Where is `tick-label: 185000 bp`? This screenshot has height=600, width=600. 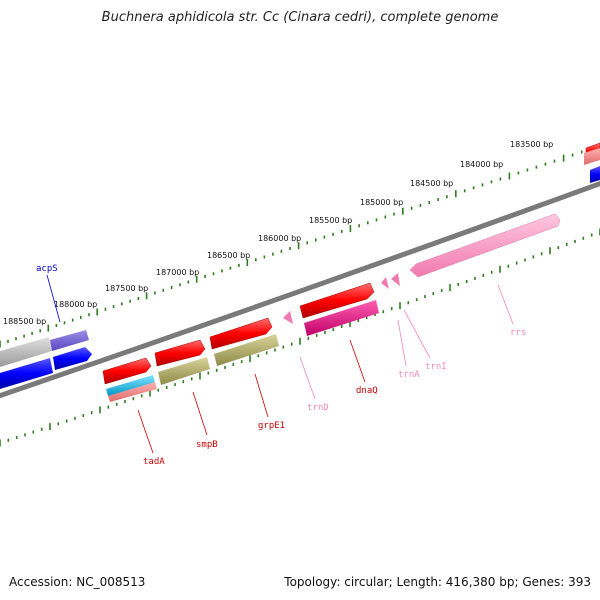 tick-label: 185000 bp is located at coordinates (381, 202).